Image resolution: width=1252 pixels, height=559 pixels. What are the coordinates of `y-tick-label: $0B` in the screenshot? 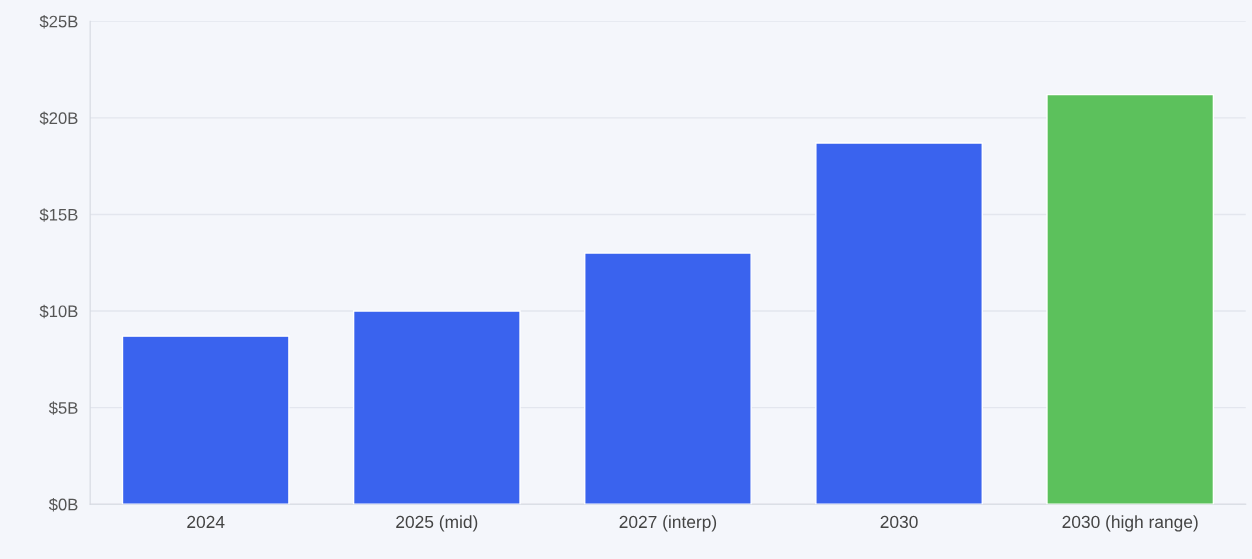 It's located at (63, 504).